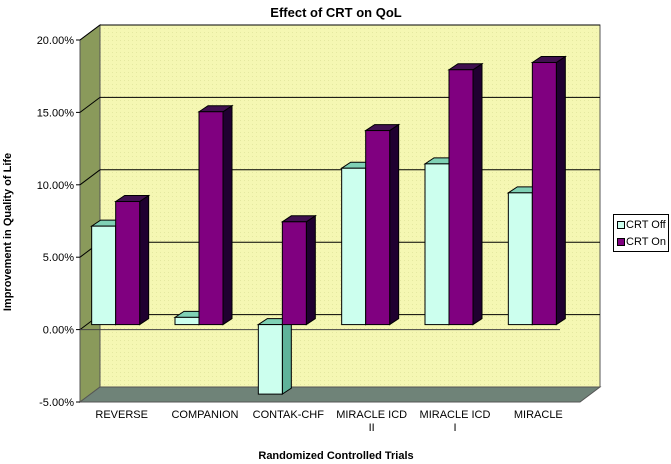 This screenshot has width=671, height=464. I want to click on x-category-label: REVERSE, so click(121, 415).